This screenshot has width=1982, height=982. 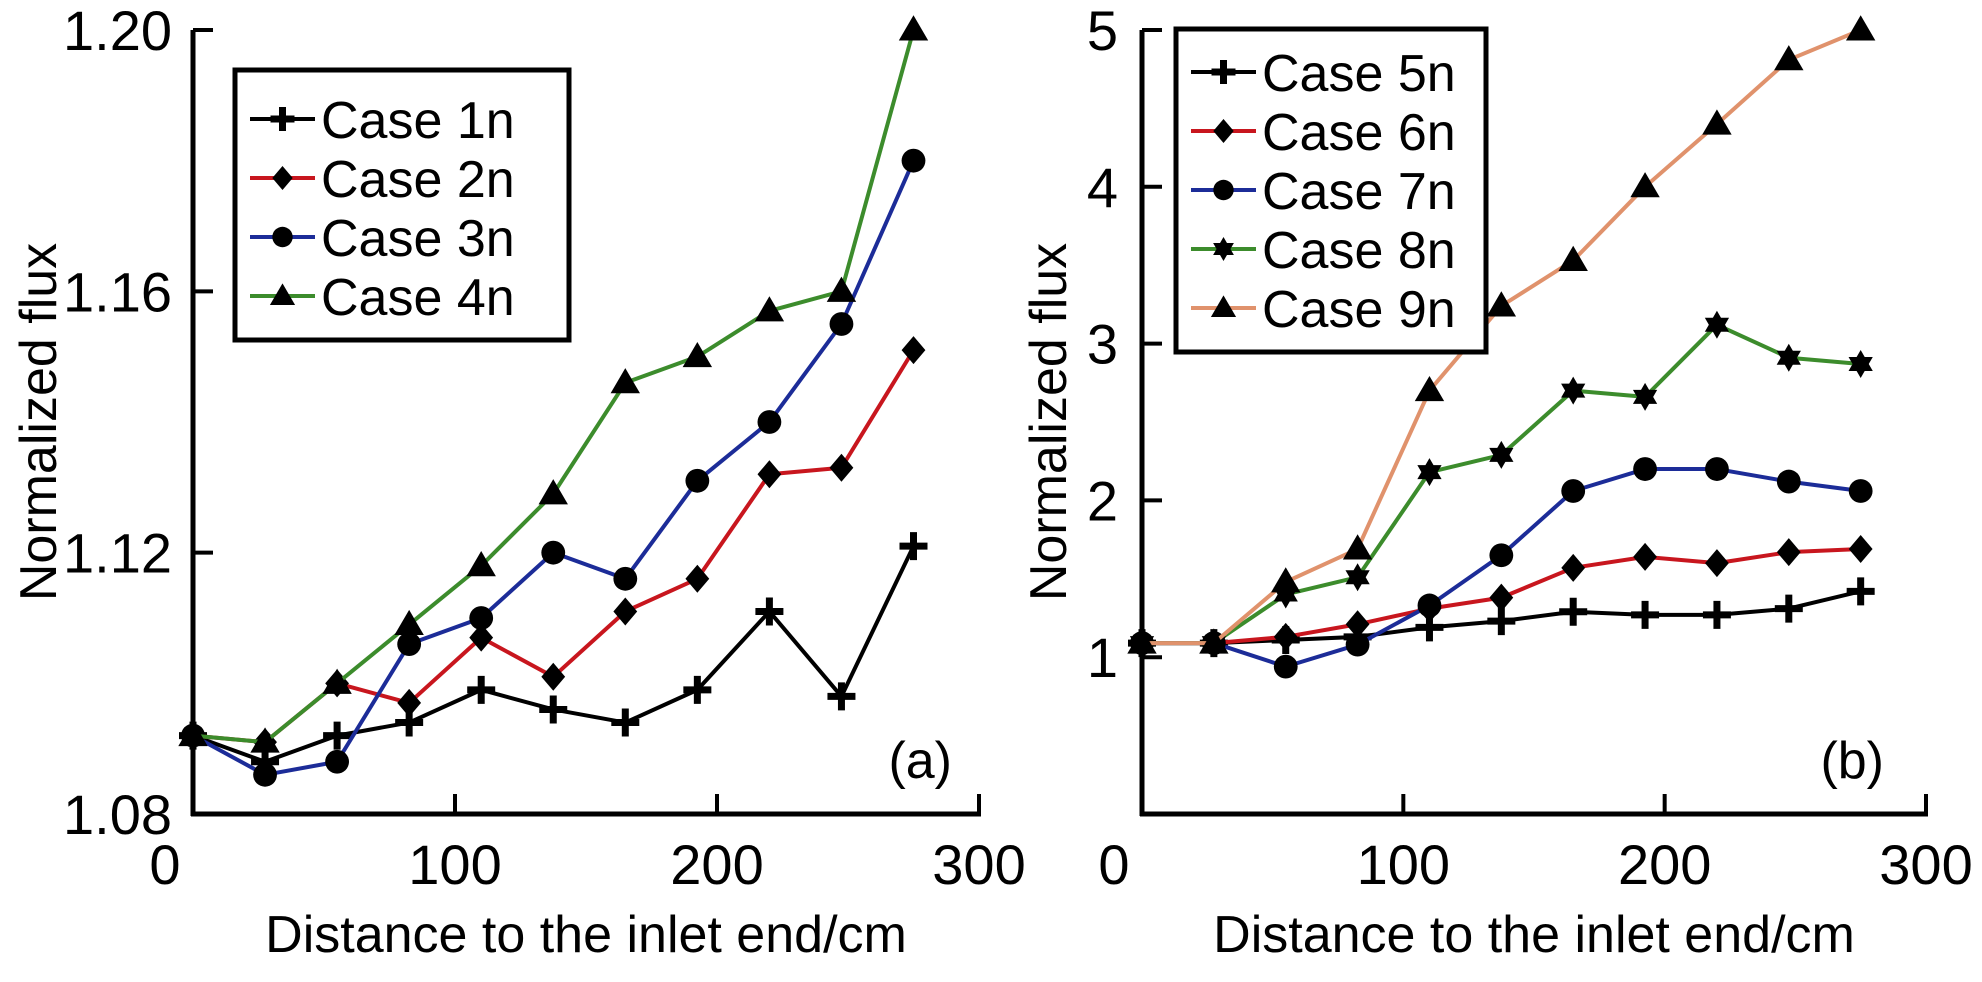 I want to click on x-axis-label: Distance to the inlet end/cm, so click(x=1534, y=935).